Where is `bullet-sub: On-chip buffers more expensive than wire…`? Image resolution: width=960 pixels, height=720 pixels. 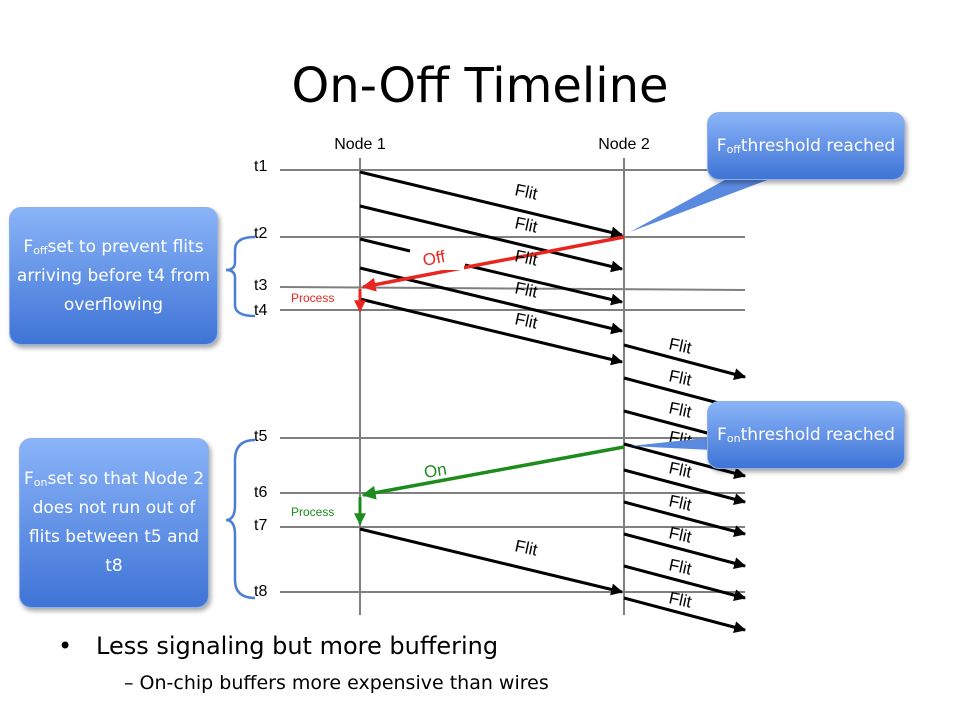
bullet-sub: On-chip buffers more expensive than wire… is located at coordinates (336, 683).